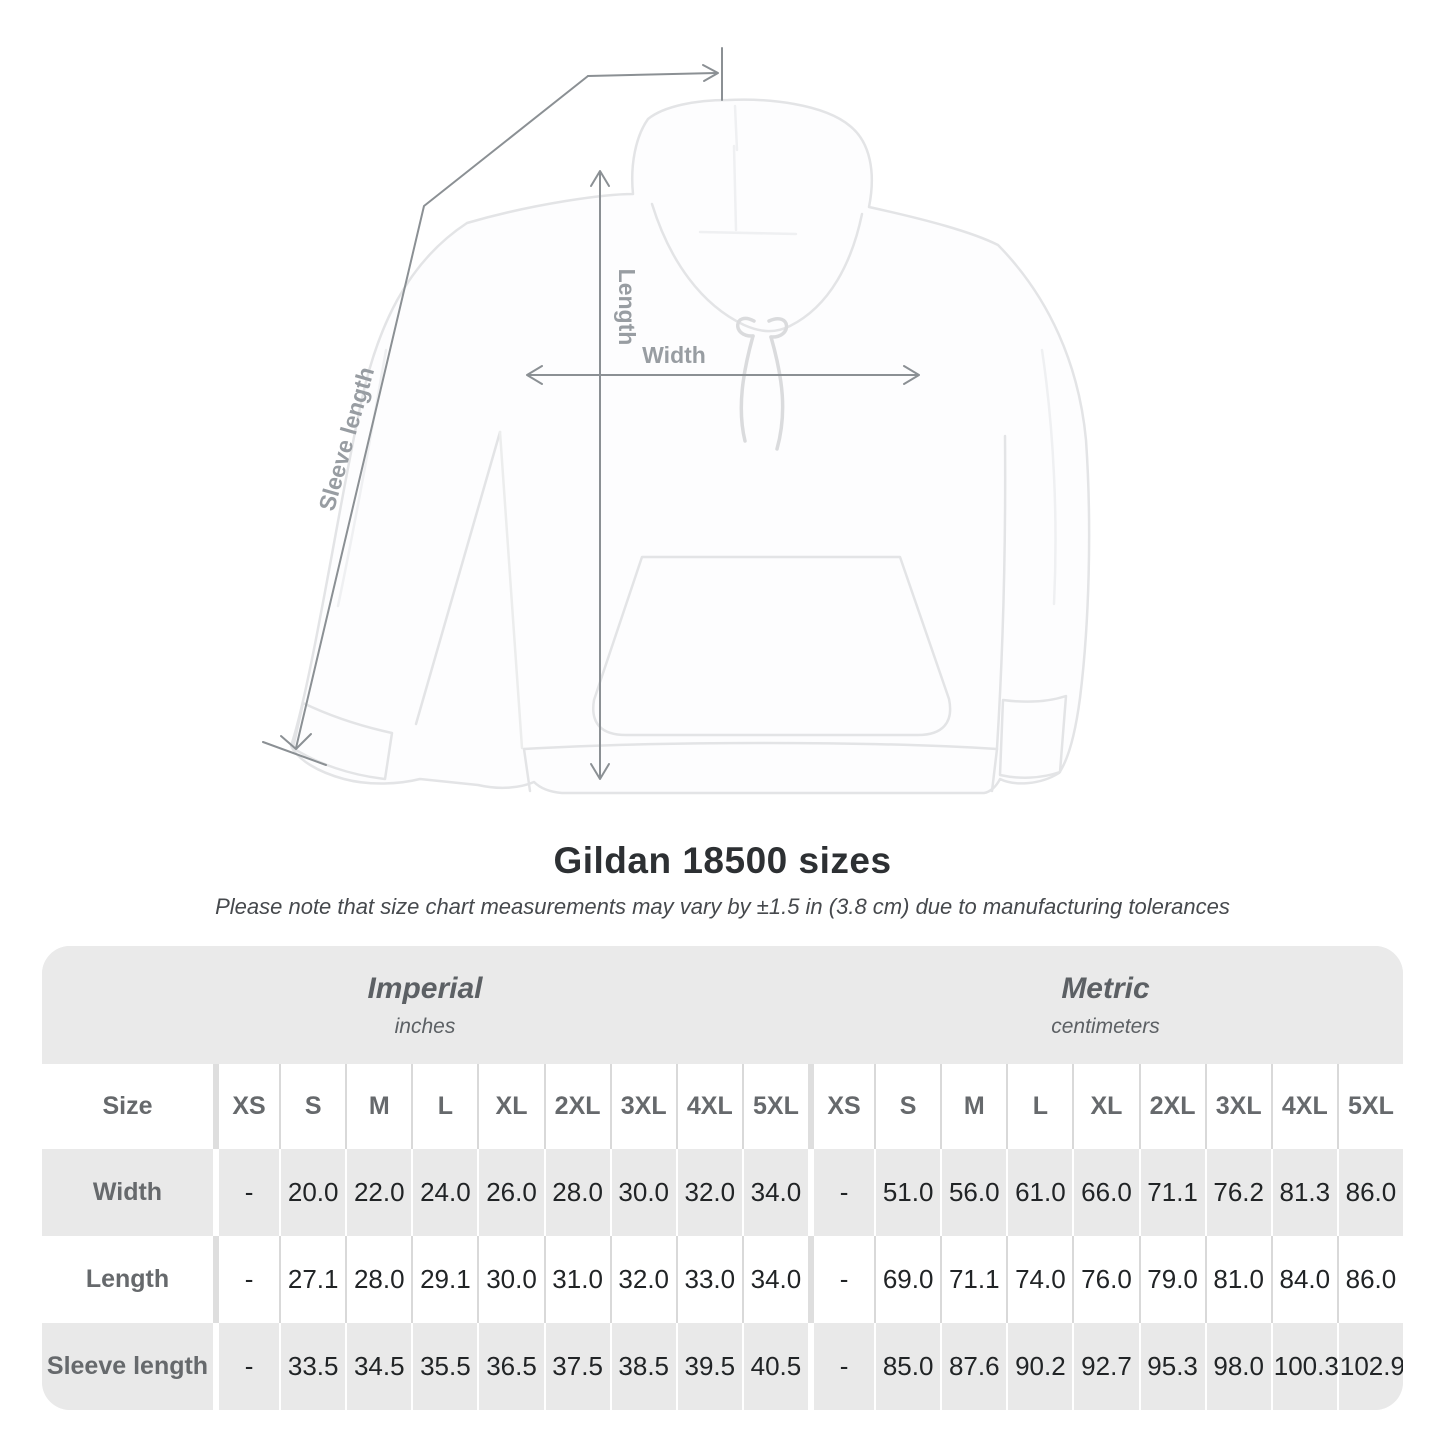 The width and height of the screenshot is (1445, 1445). What do you see at coordinates (1105, 1366) in the screenshot?
I see `size-value-cell: 92.7` at bounding box center [1105, 1366].